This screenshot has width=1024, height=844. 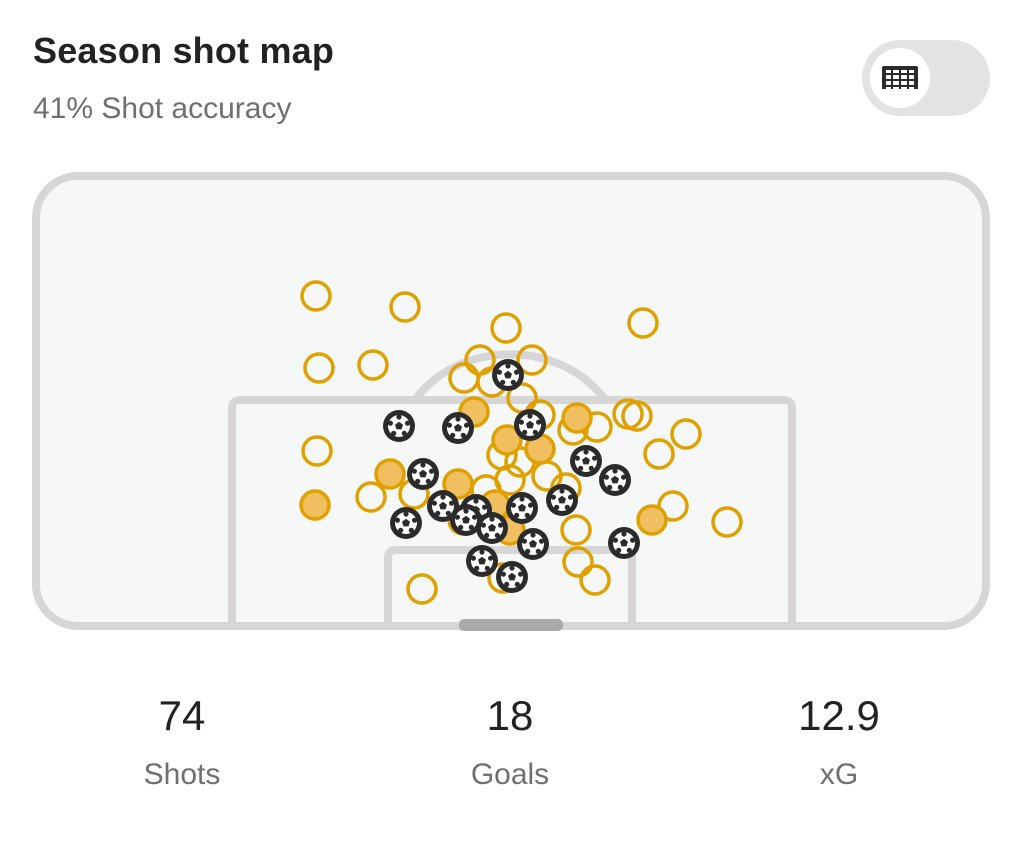 I want to click on shot-accuracy-subtitle: 41% Shot accuracy, so click(x=162, y=108).